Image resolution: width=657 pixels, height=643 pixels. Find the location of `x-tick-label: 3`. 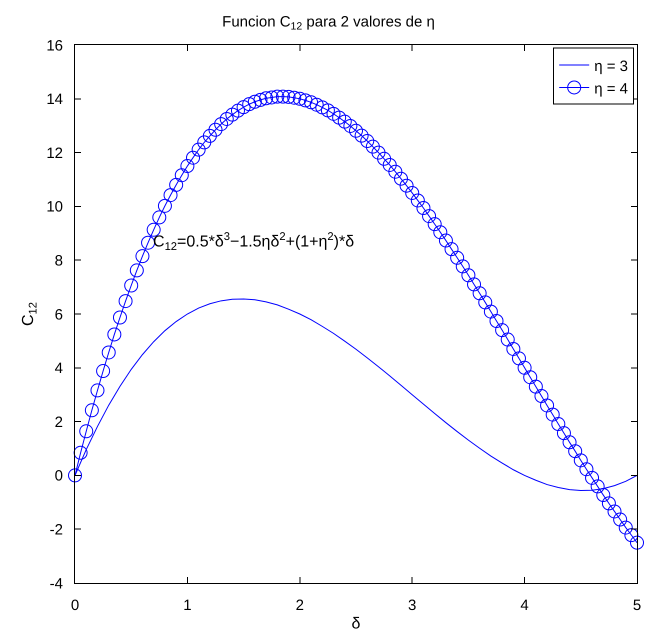

x-tick-label: 3 is located at coordinates (412, 605).